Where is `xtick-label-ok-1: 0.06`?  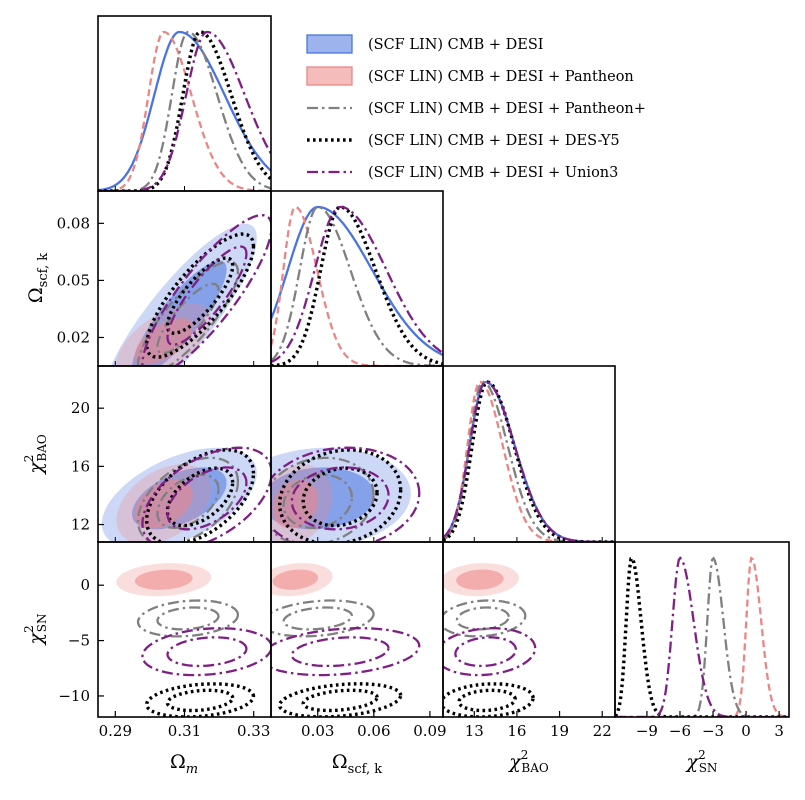 xtick-label-ok-1: 0.06 is located at coordinates (373, 731).